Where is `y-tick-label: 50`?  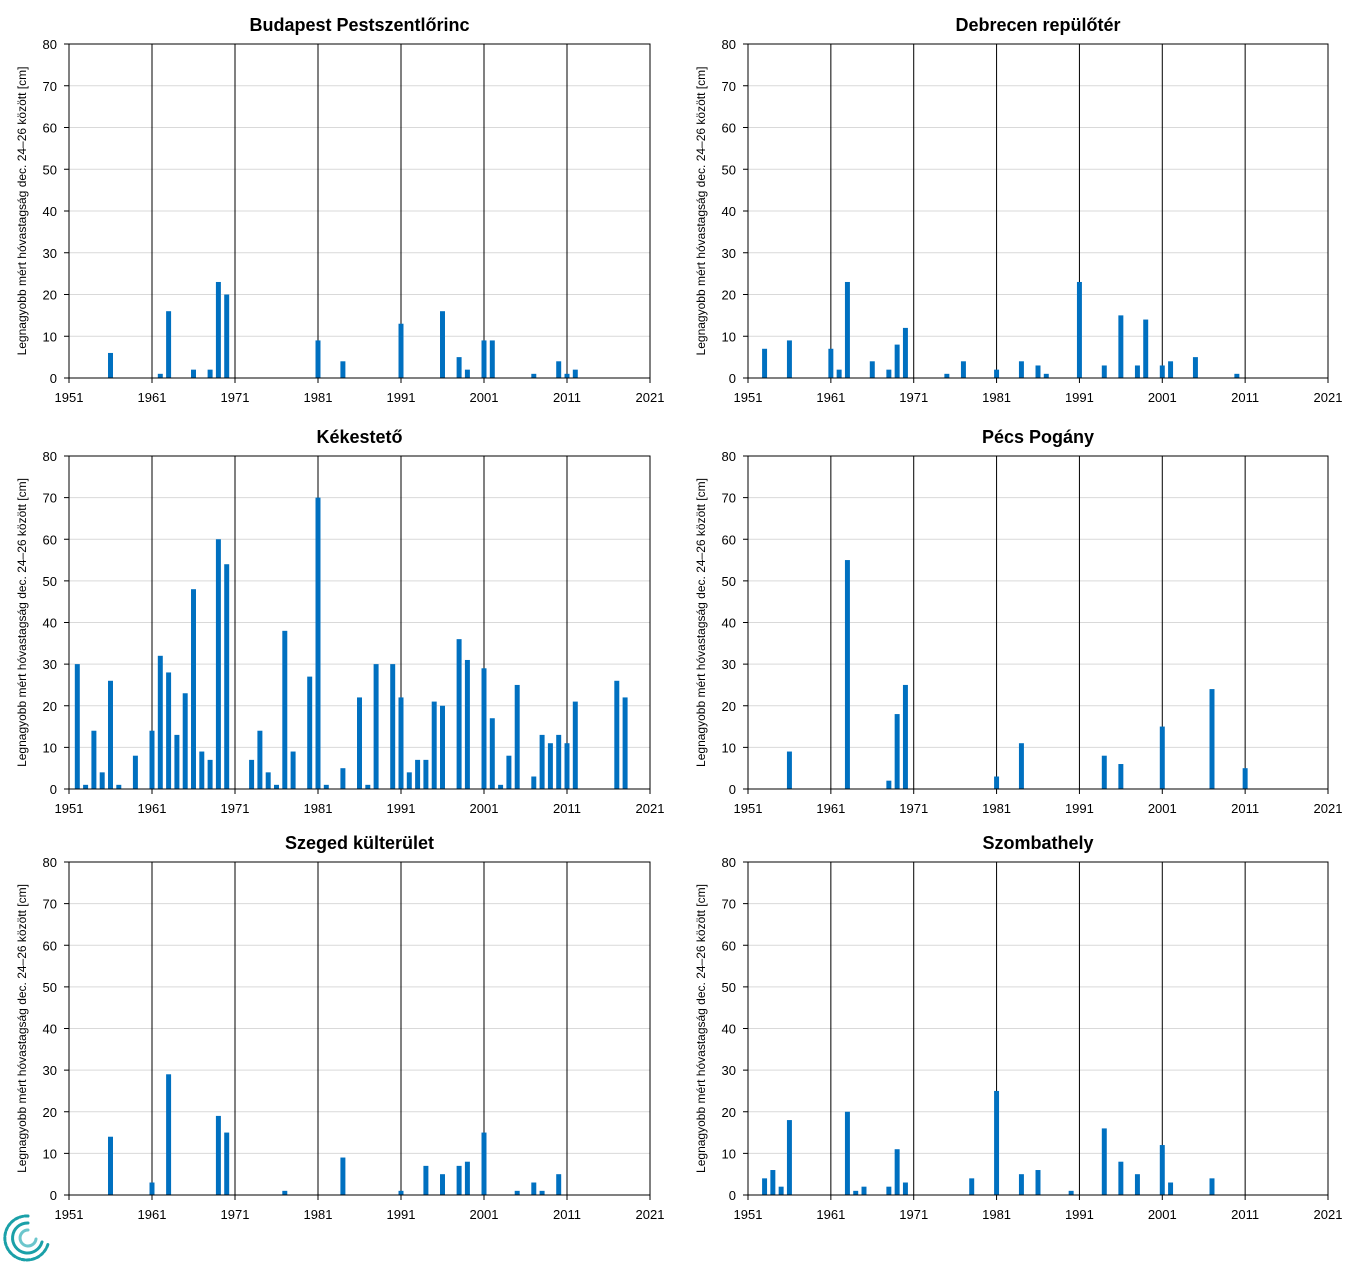
y-tick-label: 50 is located at coordinates (729, 987).